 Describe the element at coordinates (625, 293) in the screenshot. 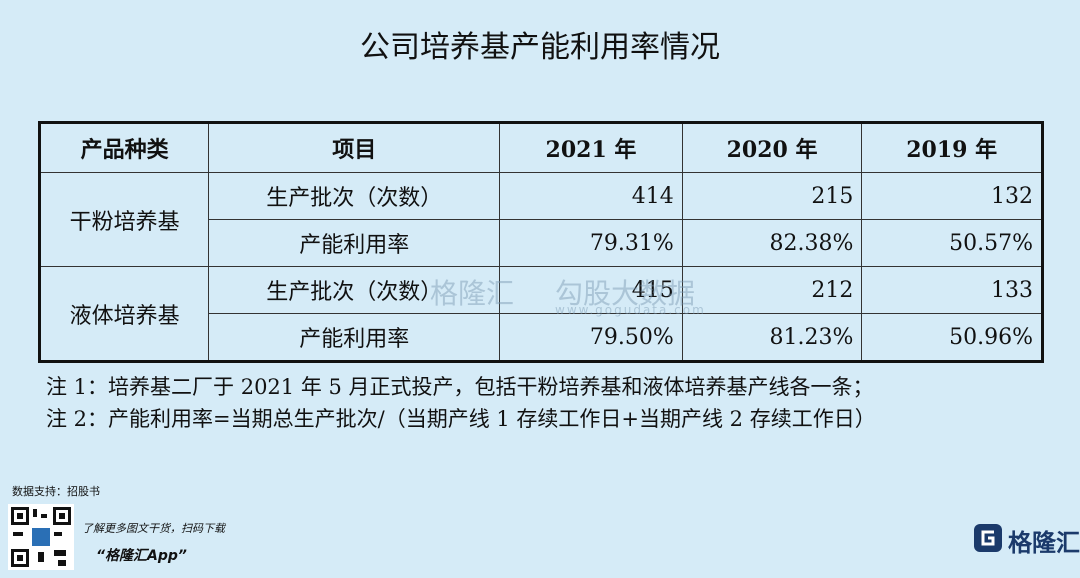

I see `watermark-product: 勾股大数据` at that location.